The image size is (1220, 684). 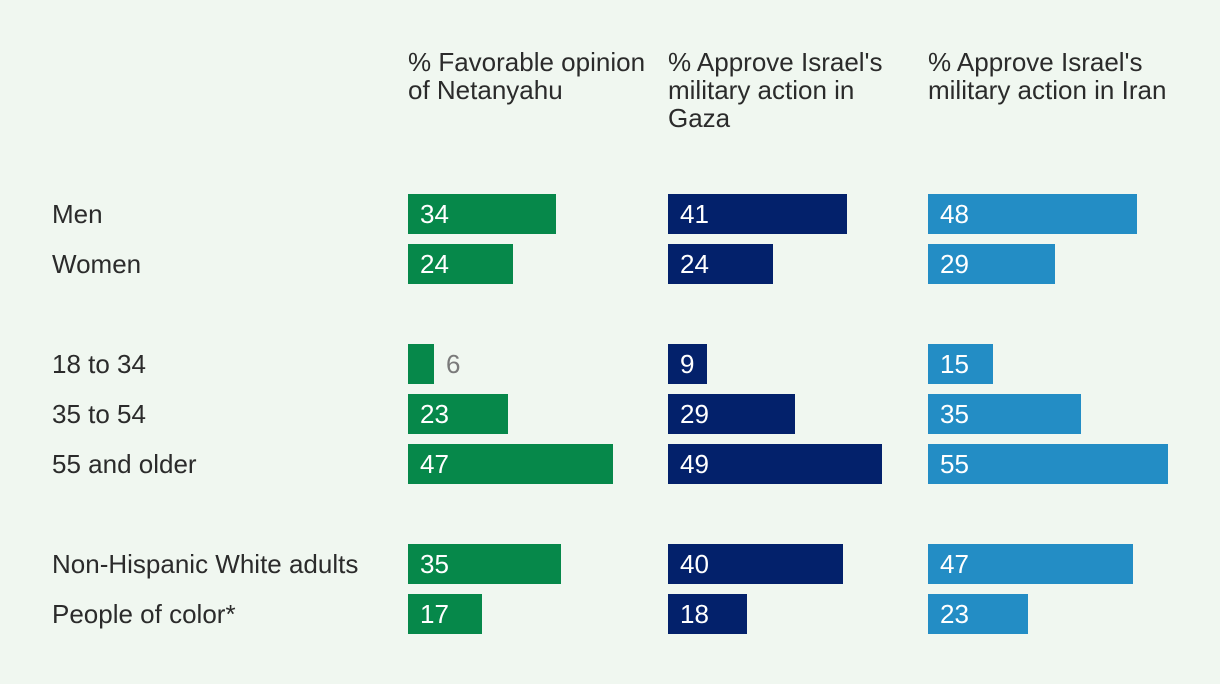 I want to click on row-label-women: Women, so click(x=97, y=264).